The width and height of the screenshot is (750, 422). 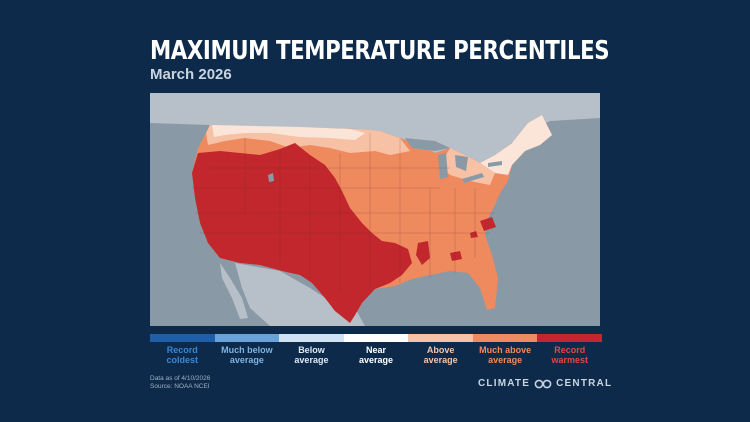 I want to click on source-note: Source: NOAA NCEI, so click(x=180, y=386).